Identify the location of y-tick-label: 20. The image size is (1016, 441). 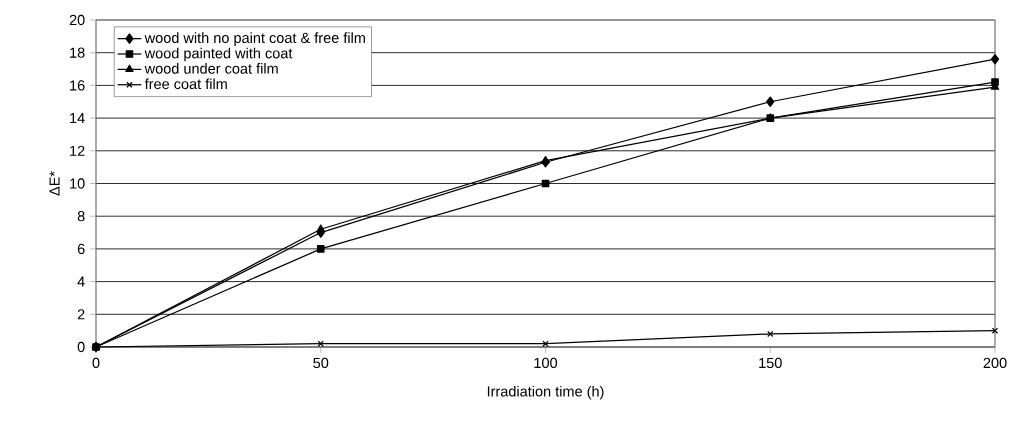
(77, 20).